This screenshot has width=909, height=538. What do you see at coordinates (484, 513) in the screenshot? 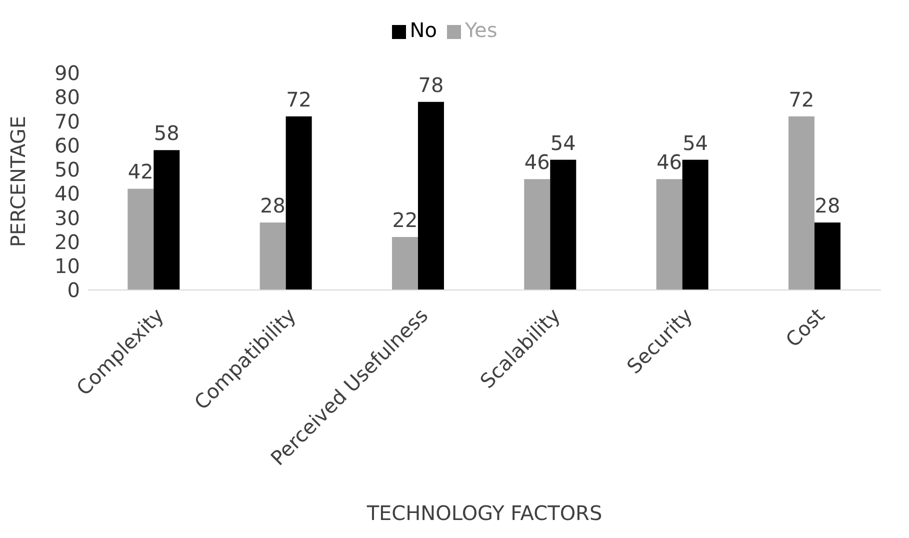
I see `x-axis-title: TECHNOLOGY FACTORS` at bounding box center [484, 513].